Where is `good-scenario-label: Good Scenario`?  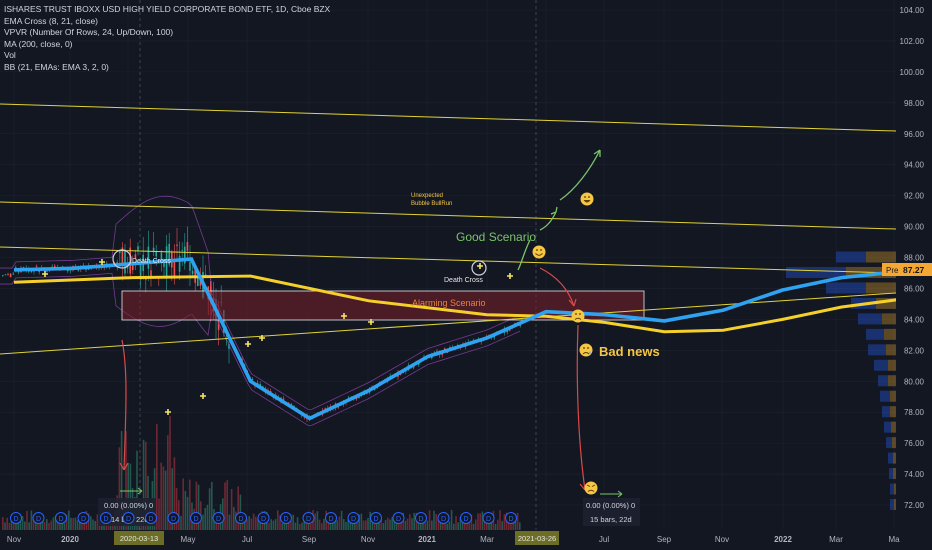 good-scenario-label: Good Scenario is located at coordinates (496, 237).